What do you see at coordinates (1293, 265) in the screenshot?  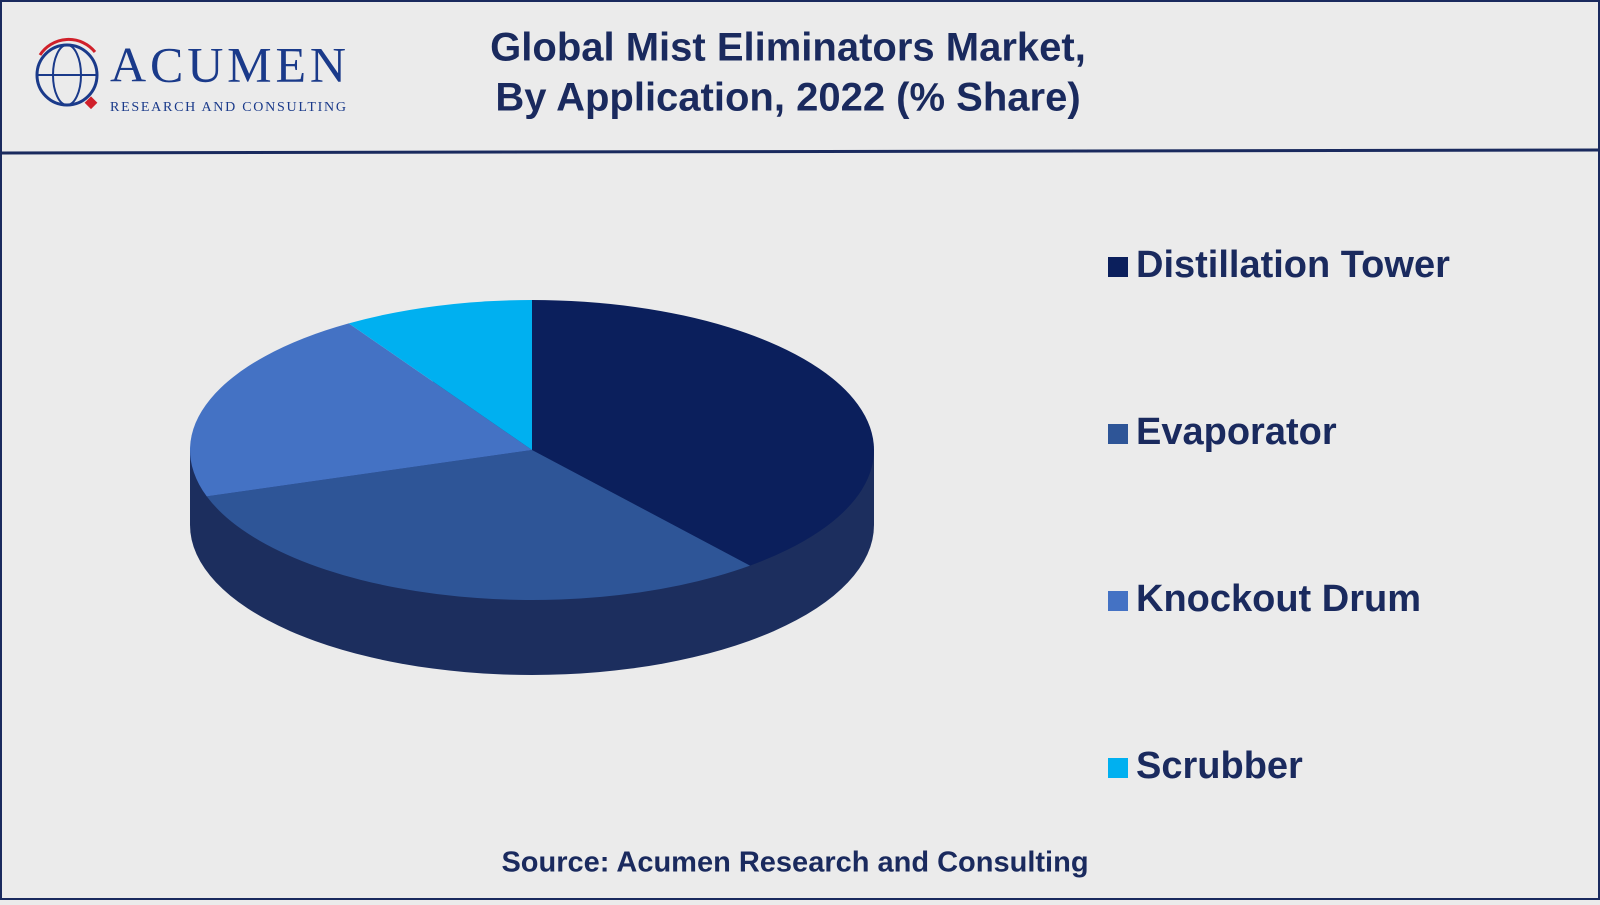 I see `legend-label: Distillation Tower` at bounding box center [1293, 265].